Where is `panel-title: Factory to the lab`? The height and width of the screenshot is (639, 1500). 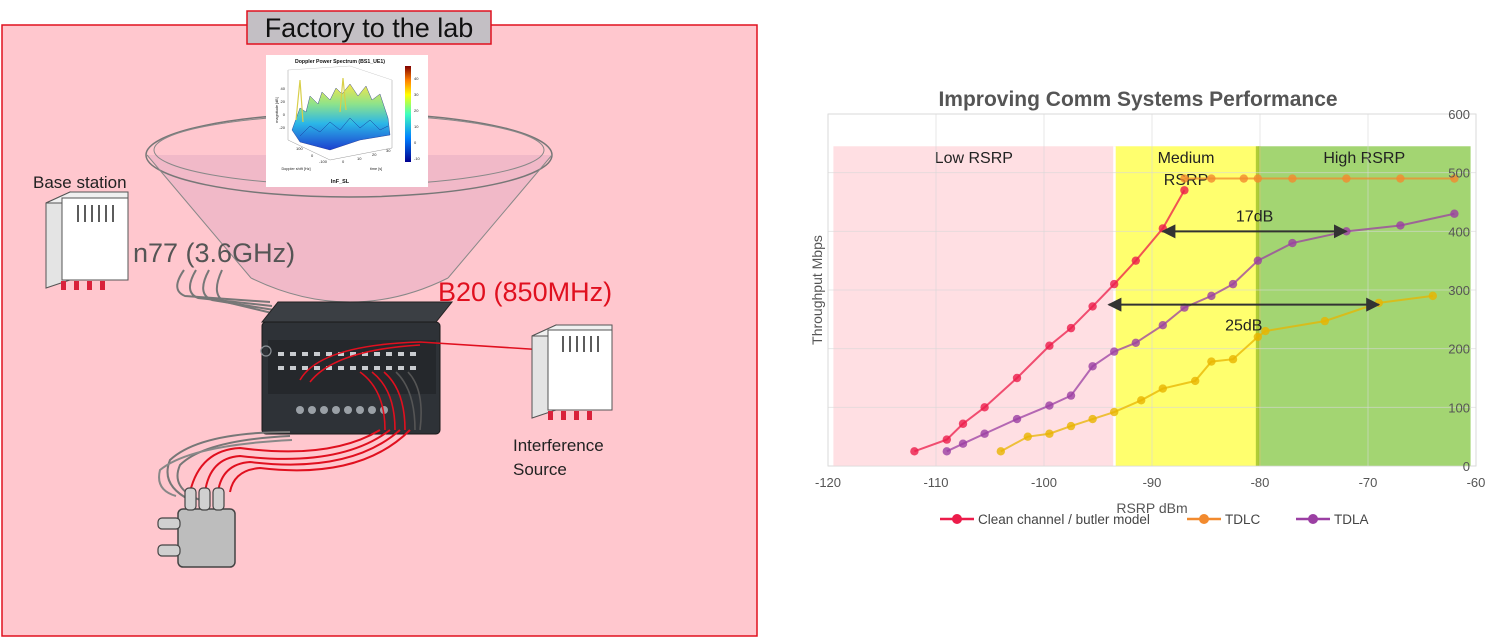
panel-title: Factory to the lab is located at coordinates (369, 28).